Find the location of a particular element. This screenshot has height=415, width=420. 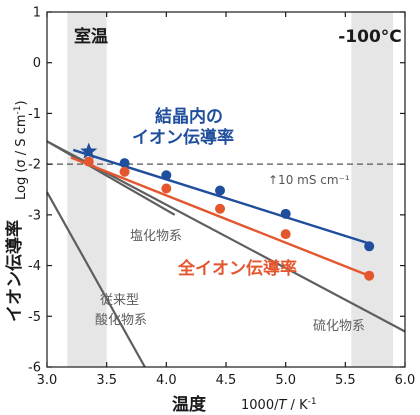

x-tick-label-2: 4.0 is located at coordinates (166, 380).